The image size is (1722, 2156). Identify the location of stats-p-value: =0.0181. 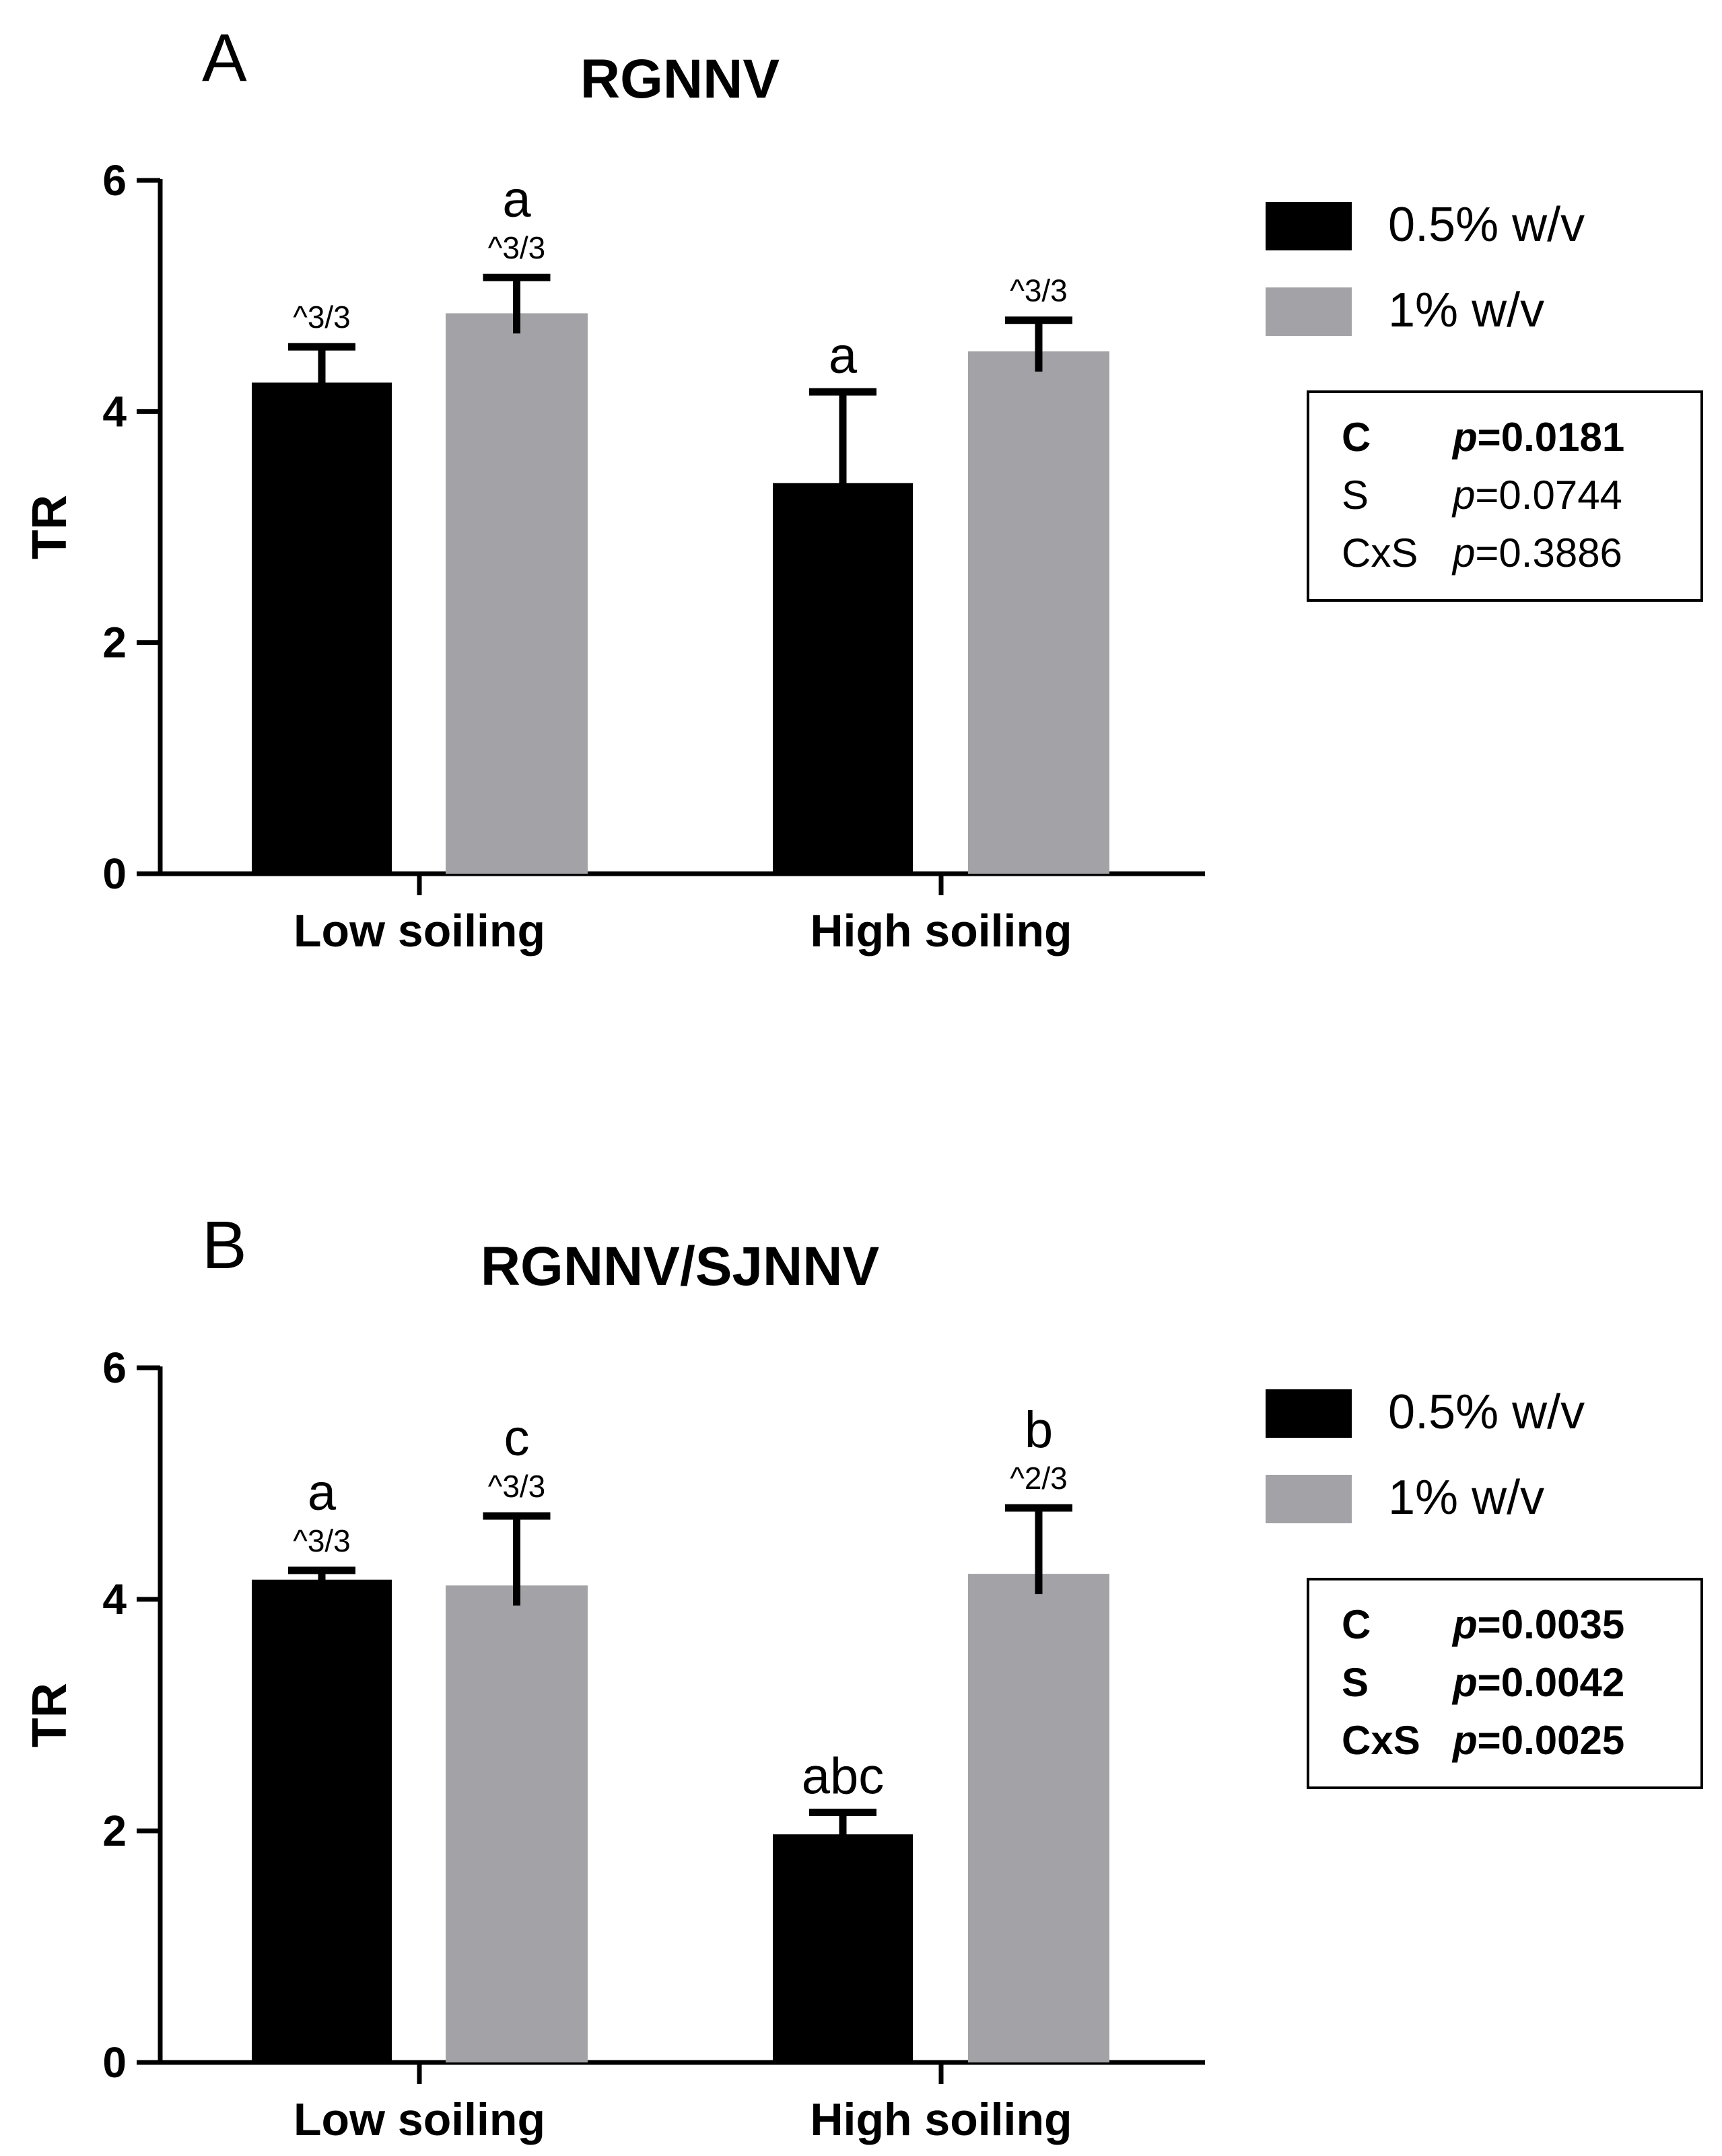
(1551, 437).